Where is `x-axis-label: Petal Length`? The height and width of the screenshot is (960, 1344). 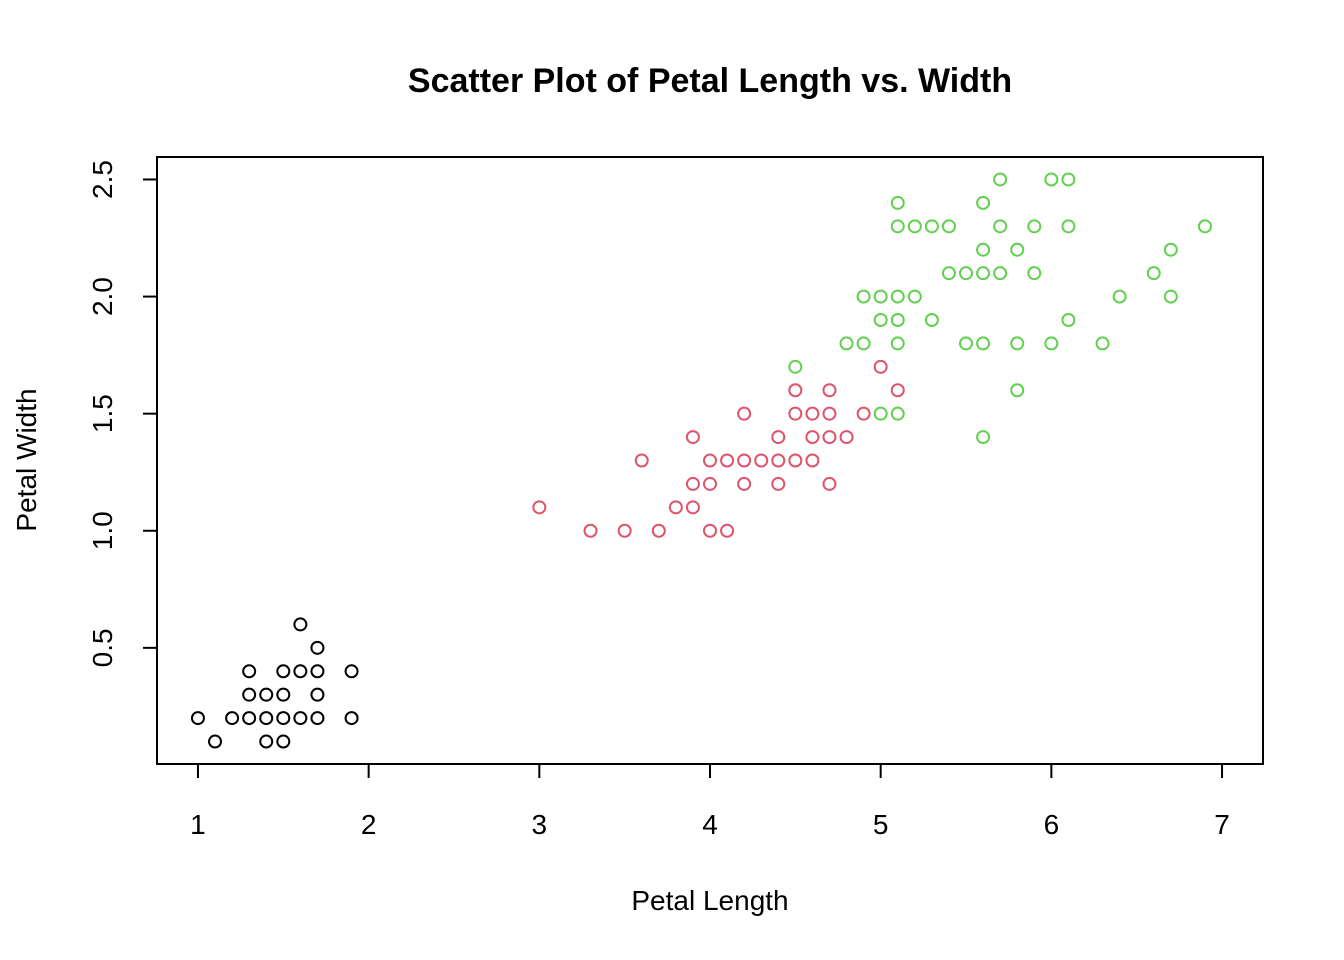
x-axis-label: Petal Length is located at coordinates (709, 900).